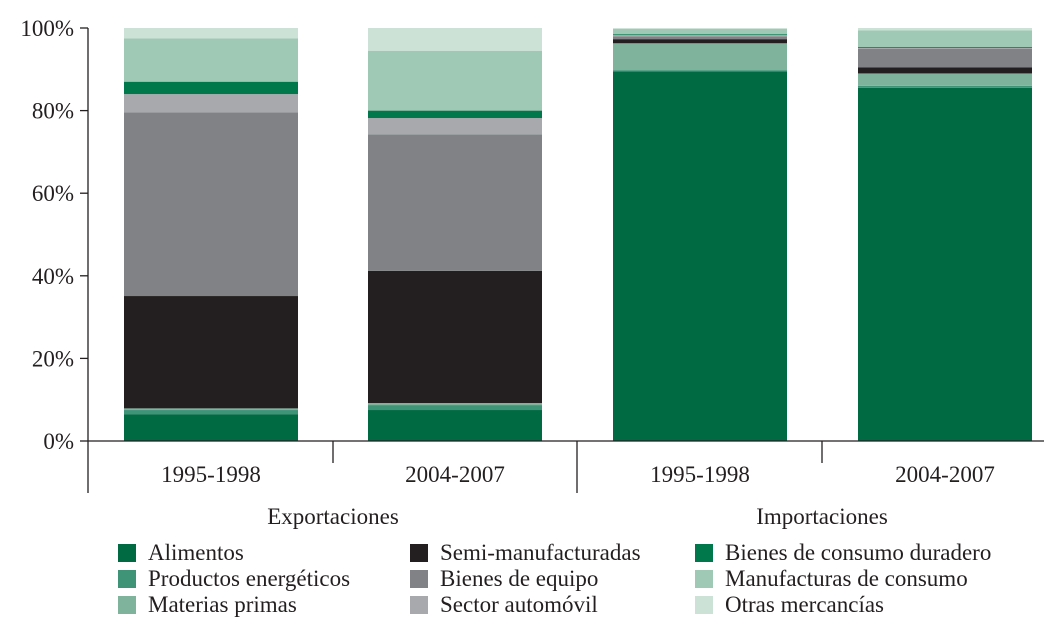  What do you see at coordinates (53, 358) in the screenshot?
I see `y-tick-label: 20%` at bounding box center [53, 358].